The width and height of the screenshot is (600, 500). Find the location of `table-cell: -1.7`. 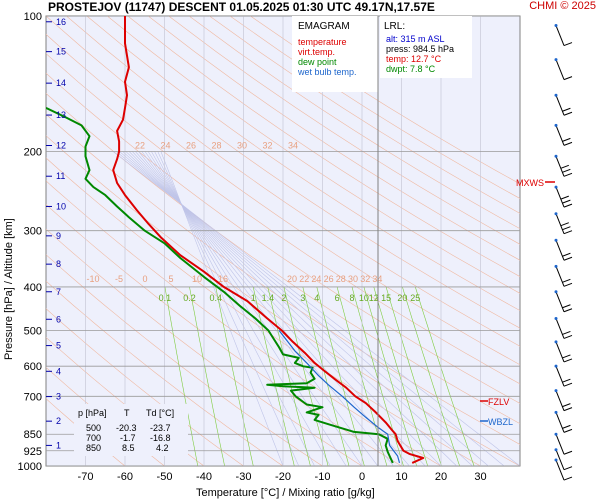

table-cell: -1.7 is located at coordinates (128, 438).